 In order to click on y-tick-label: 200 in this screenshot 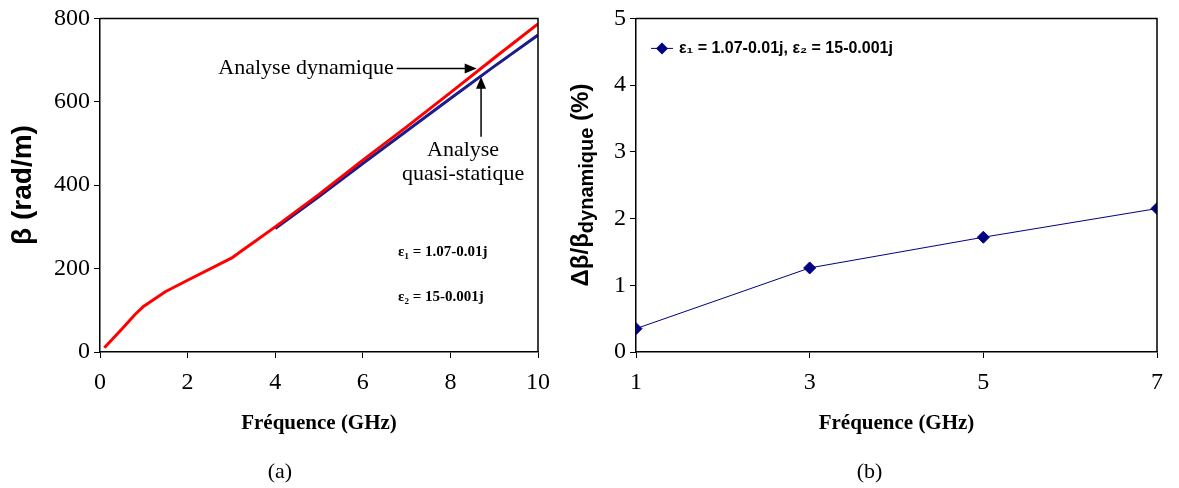, I will do `click(72, 266)`.